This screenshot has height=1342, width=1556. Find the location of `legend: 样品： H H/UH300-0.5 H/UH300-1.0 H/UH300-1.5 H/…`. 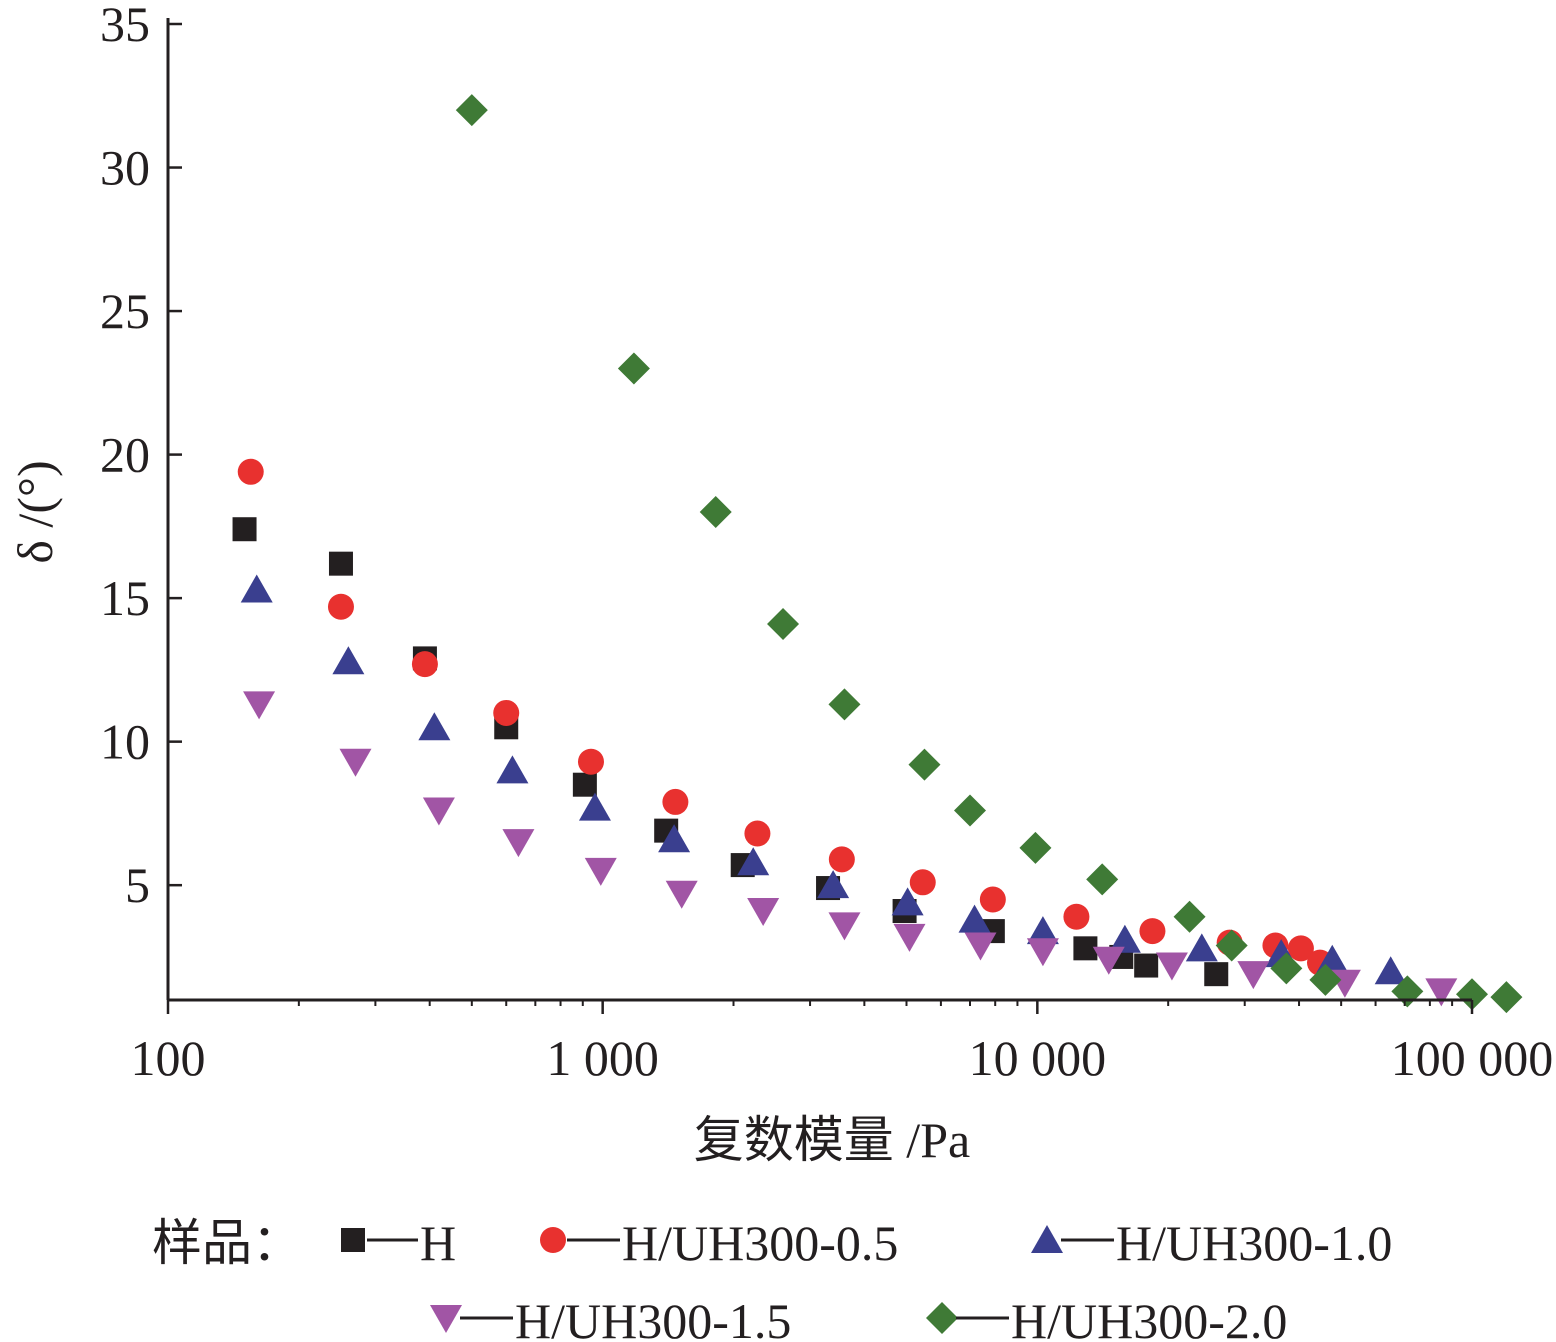

legend: 样品： H H/UH300-0.5 H/UH300-1.0 H/UH300-1.5 H/… is located at coordinates (772, 1278).